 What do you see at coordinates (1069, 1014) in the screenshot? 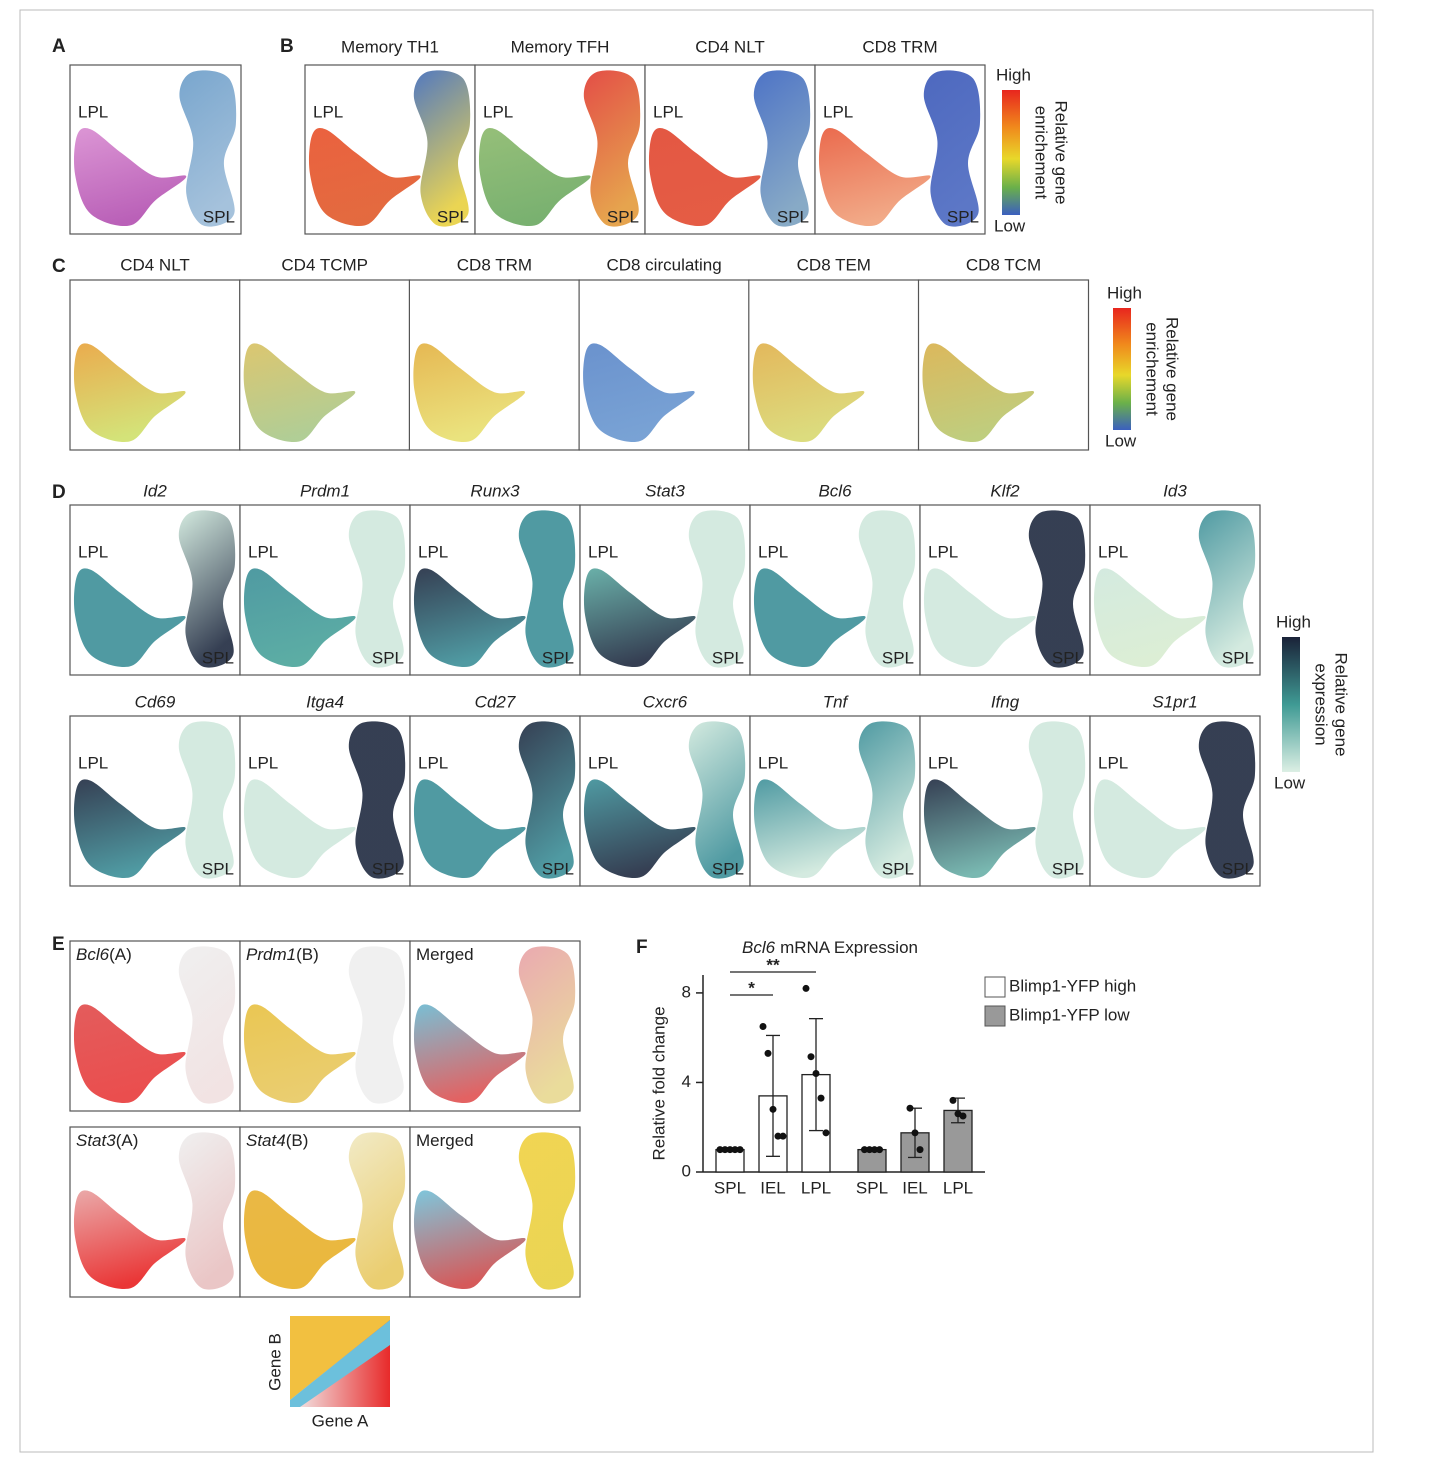
I see `legend-label: Blimp1-YFP low` at bounding box center [1069, 1014].